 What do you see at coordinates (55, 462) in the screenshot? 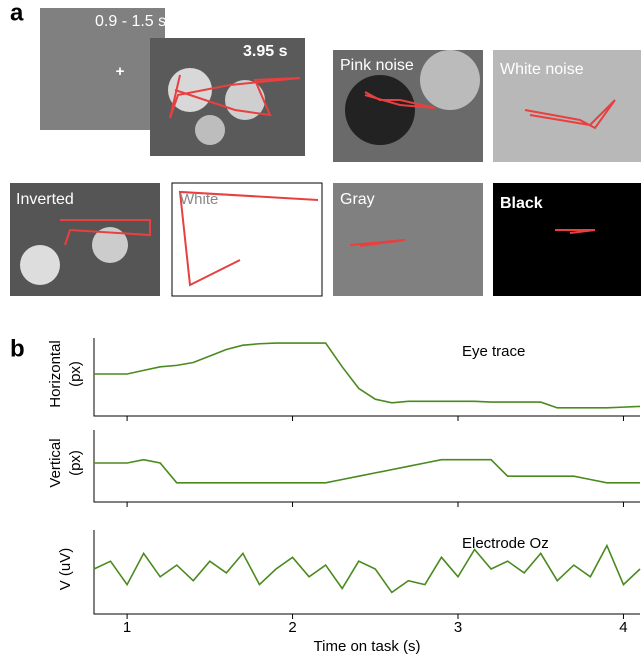
I see `y-axis-label: Vertical` at bounding box center [55, 462].